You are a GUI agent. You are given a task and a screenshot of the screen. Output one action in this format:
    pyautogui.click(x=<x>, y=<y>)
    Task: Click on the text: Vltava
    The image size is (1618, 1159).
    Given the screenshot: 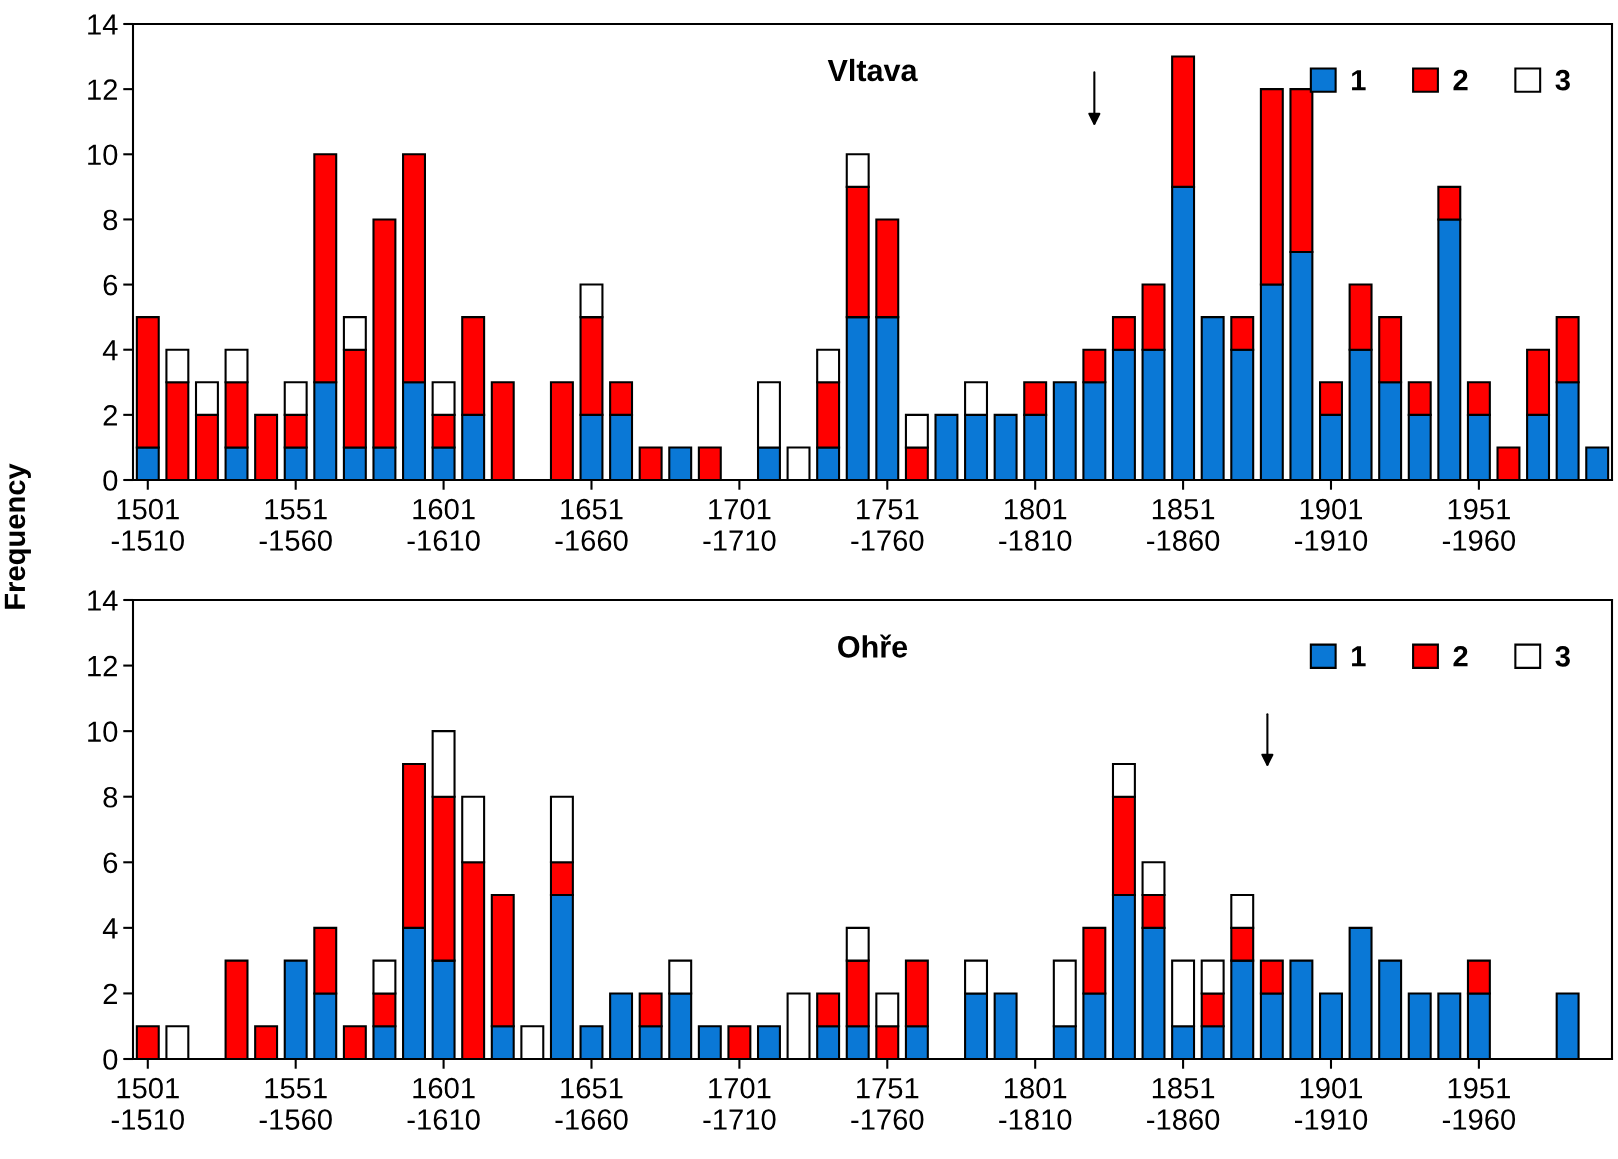 What is the action you would take?
    pyautogui.click(x=872, y=70)
    